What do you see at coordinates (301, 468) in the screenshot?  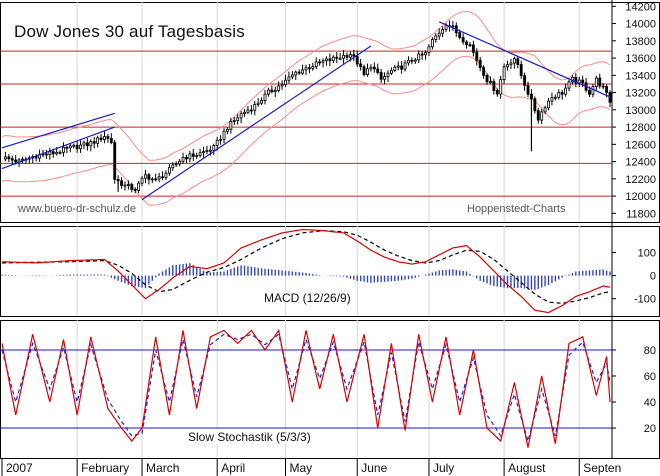 I see `month-tick-label: May` at bounding box center [301, 468].